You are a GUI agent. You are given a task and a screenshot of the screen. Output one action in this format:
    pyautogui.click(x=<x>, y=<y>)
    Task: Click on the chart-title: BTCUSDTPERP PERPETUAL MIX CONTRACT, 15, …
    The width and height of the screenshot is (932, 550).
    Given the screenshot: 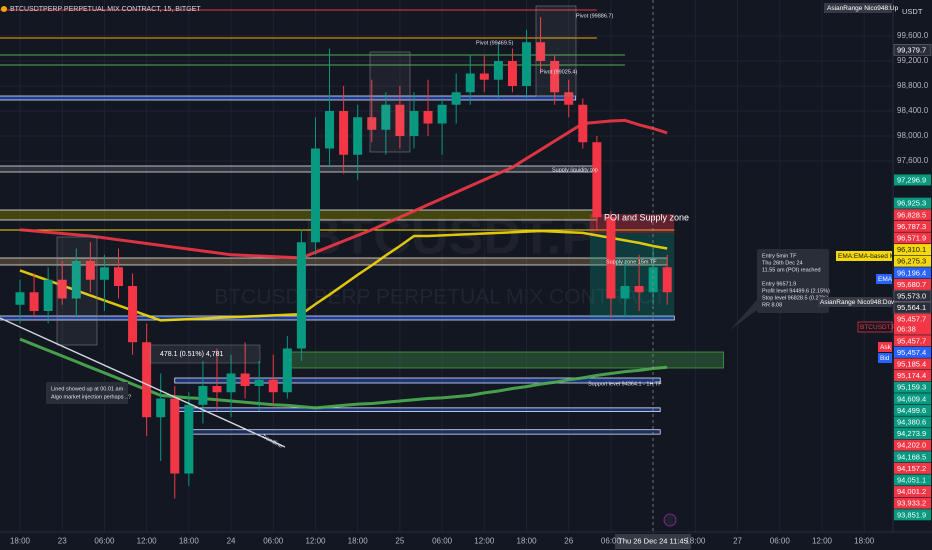 What is the action you would take?
    pyautogui.click(x=105, y=9)
    